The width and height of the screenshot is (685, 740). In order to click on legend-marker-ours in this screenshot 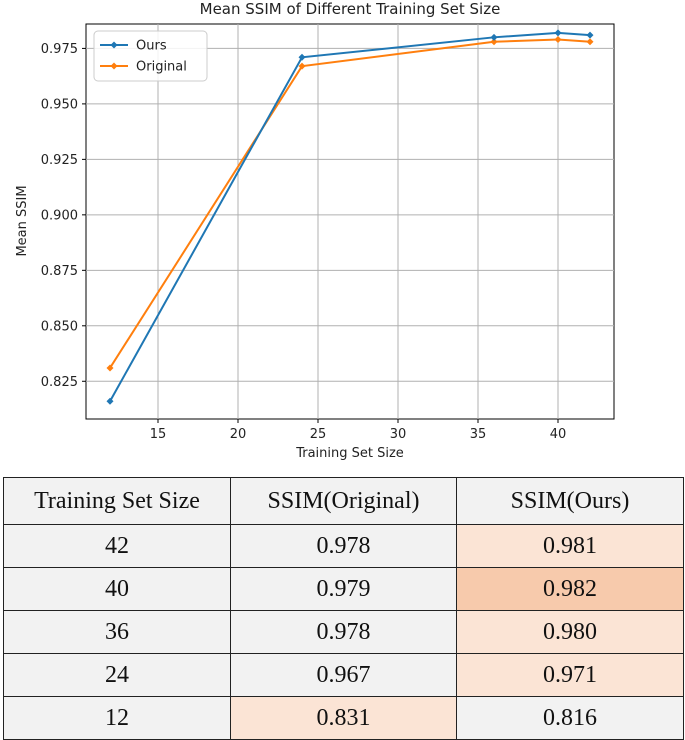, I will do `click(114, 45)`.